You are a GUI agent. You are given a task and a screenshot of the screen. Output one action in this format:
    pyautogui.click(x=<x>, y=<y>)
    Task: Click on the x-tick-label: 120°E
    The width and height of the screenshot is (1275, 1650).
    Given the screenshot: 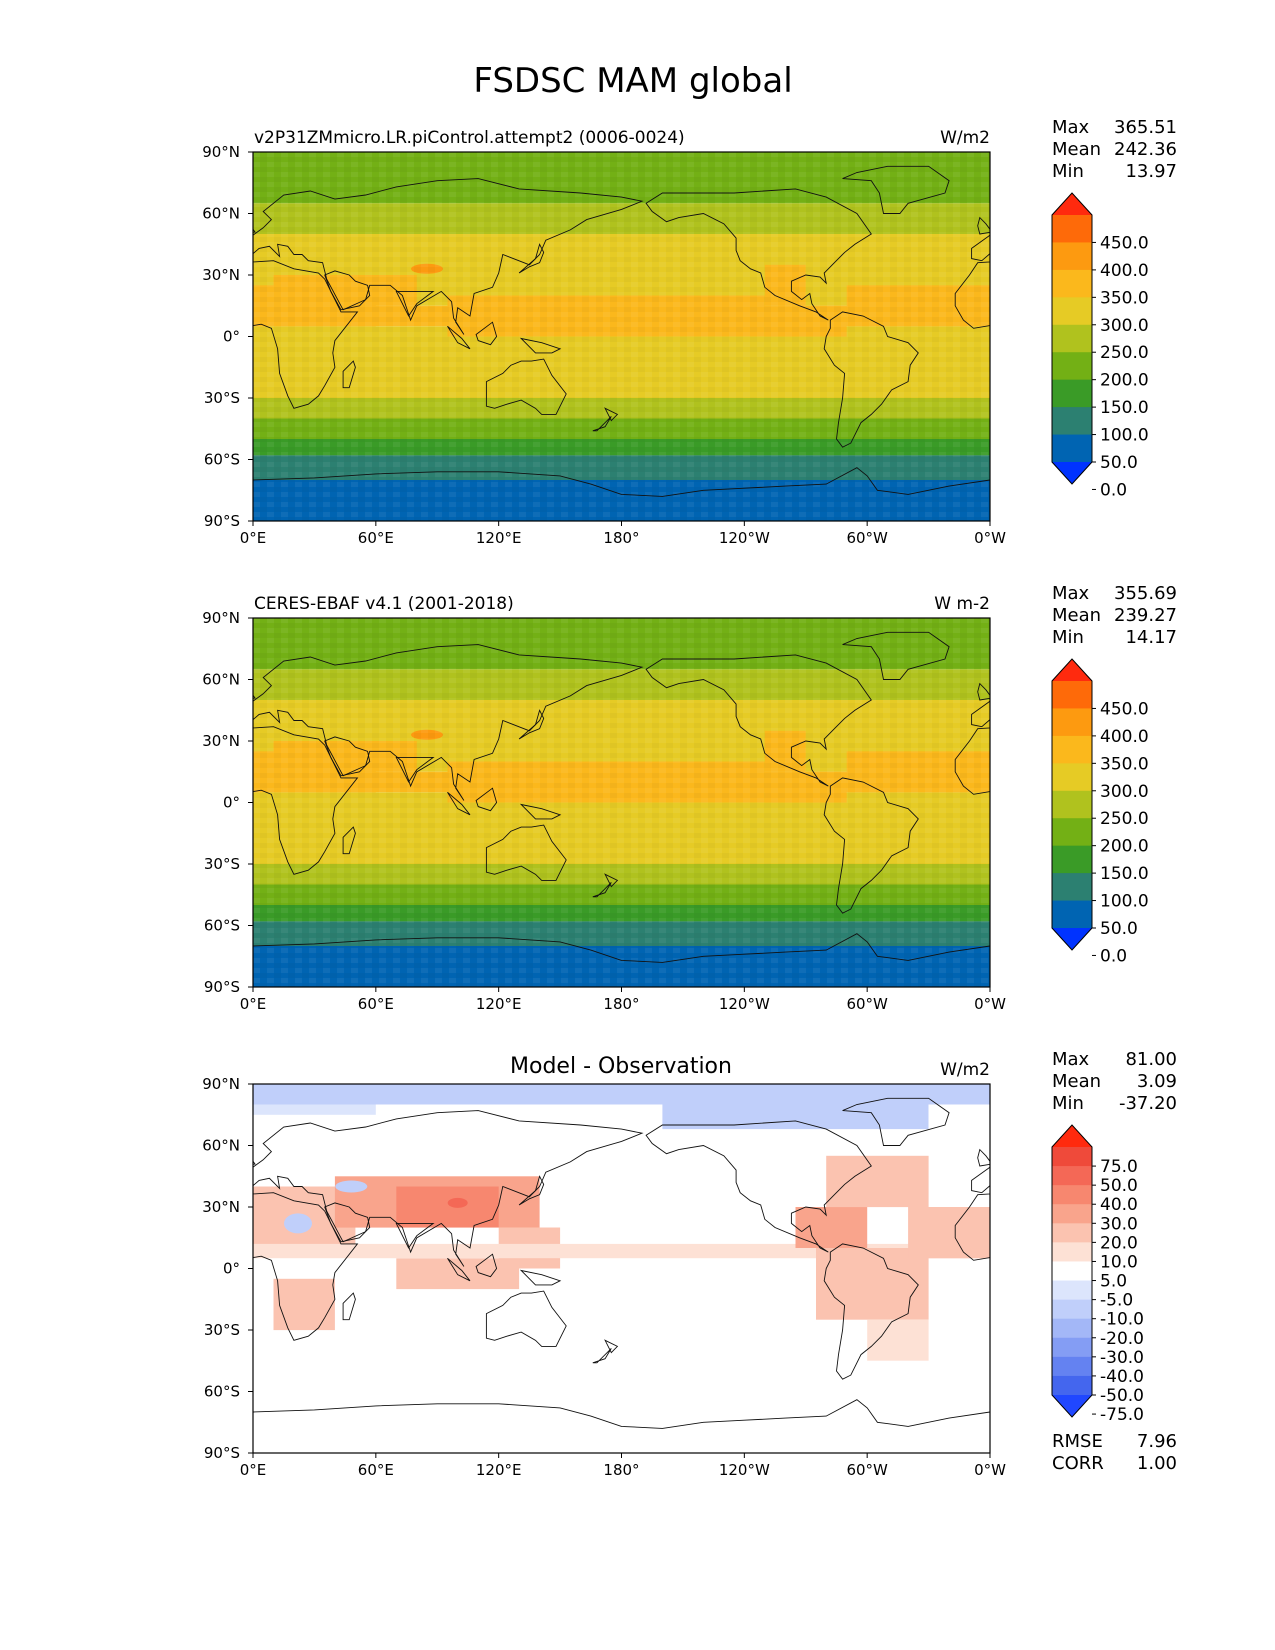 What is the action you would take?
    pyautogui.click(x=499, y=538)
    